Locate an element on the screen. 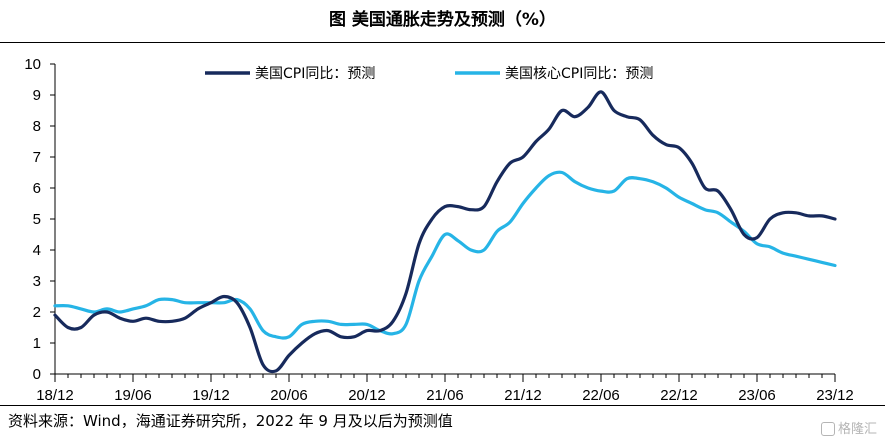  watermark-text: 格隆汇 is located at coordinates (857, 429).